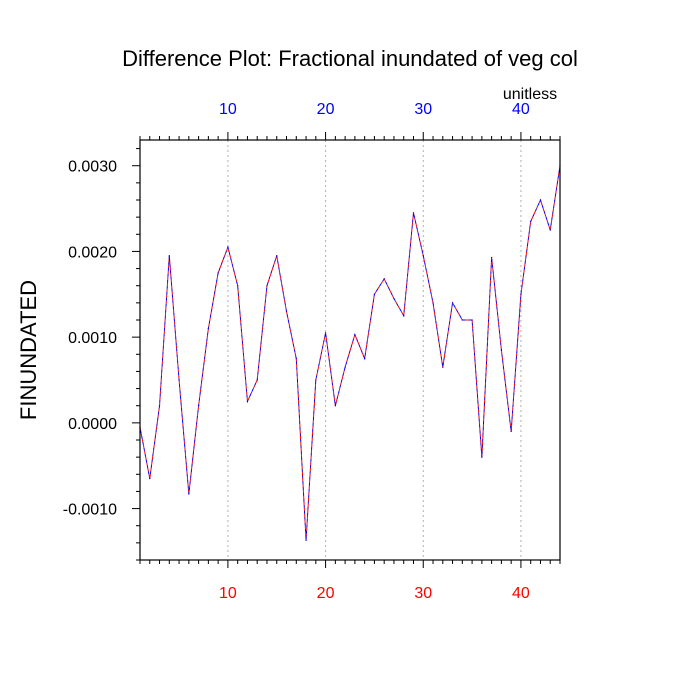  I want to click on x-tick-label-top: 10, so click(228, 109).